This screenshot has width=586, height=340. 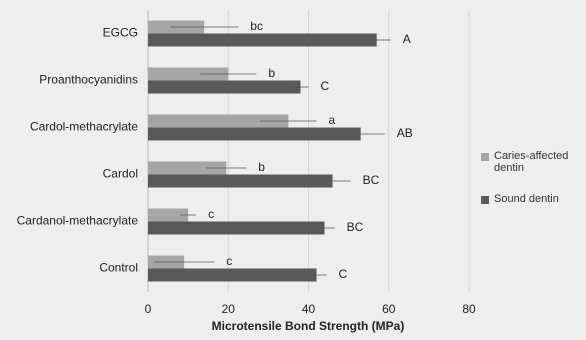 I want to click on legend-item: Sound dentin, so click(x=531, y=199).